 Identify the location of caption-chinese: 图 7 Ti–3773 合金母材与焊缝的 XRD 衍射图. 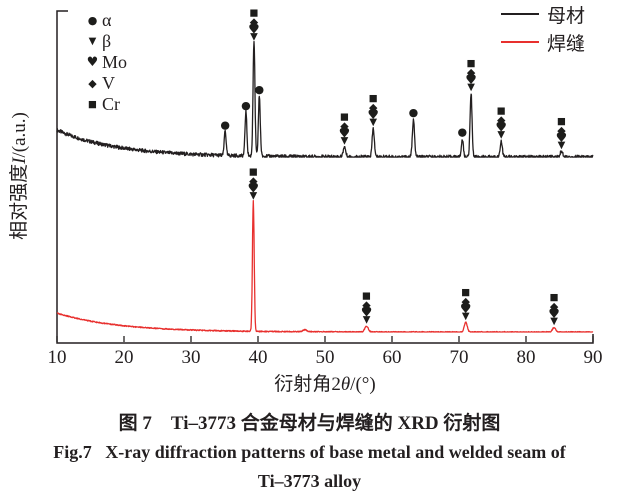
(309, 423).